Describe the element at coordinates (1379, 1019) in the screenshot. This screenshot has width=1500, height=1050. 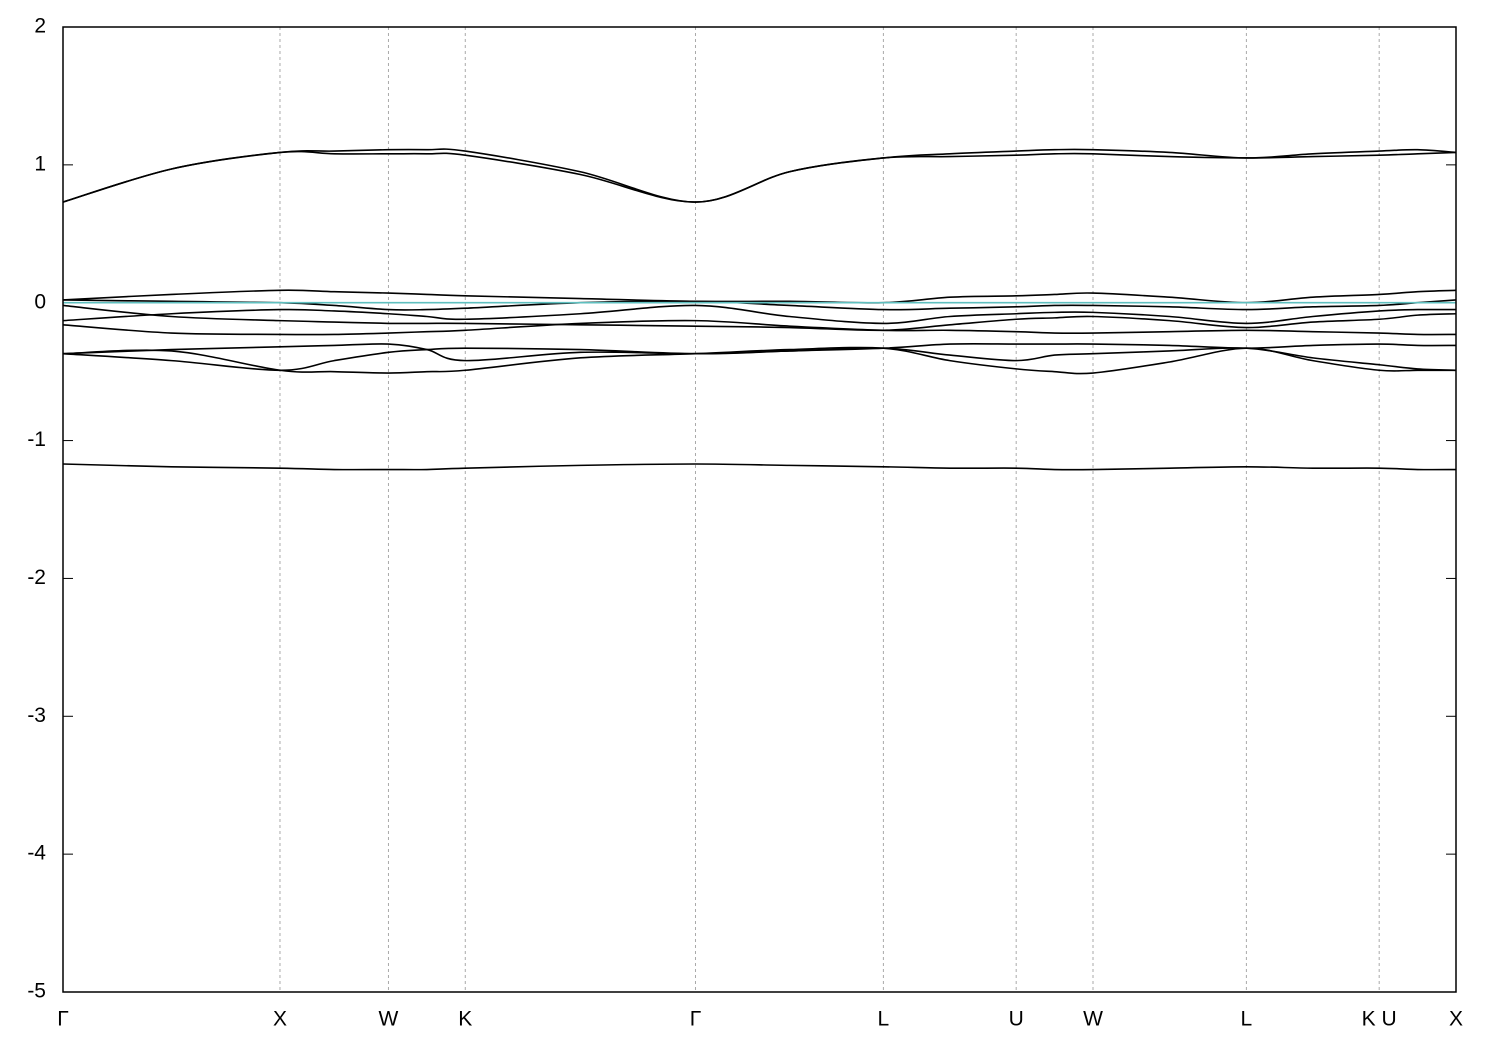
I see `x-tick-label: K U` at that location.